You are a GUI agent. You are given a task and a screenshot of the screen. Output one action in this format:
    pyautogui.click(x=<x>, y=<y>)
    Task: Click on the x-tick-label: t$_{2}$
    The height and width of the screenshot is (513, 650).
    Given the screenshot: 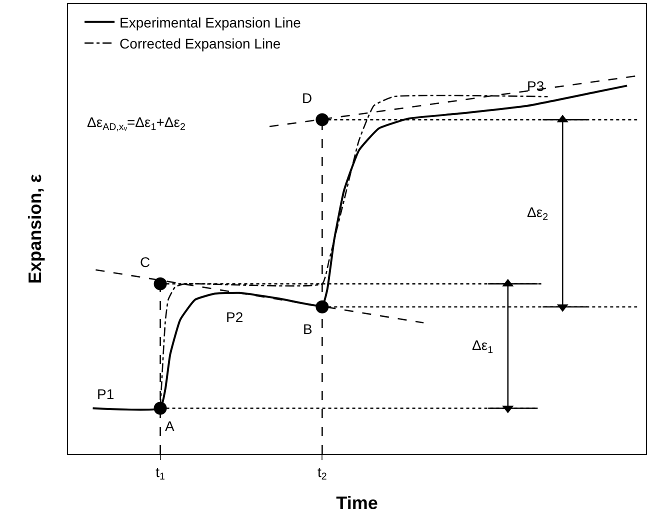 What is the action you would take?
    pyautogui.click(x=322, y=473)
    